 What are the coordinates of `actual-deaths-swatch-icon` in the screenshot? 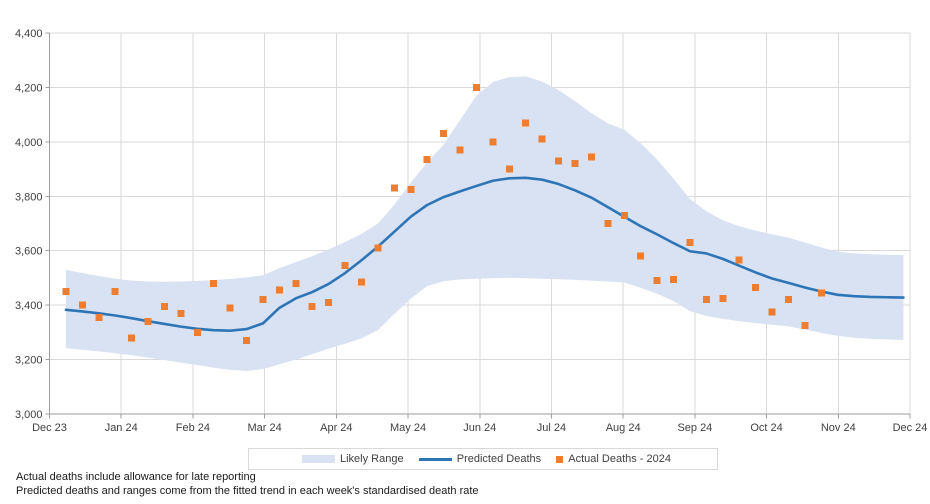 It's located at (560, 459).